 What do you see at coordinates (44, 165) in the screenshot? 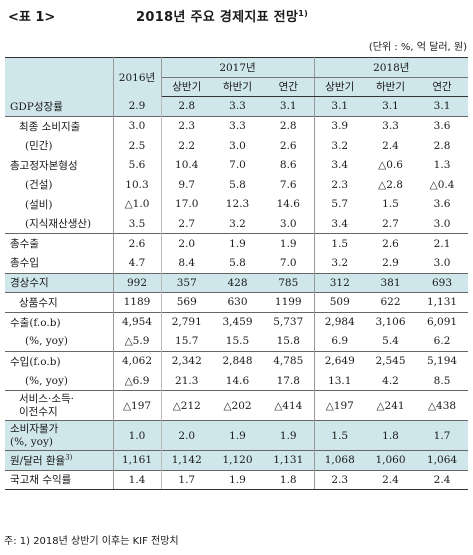
I see `row-label-text: 총고정자본형성` at bounding box center [44, 165].